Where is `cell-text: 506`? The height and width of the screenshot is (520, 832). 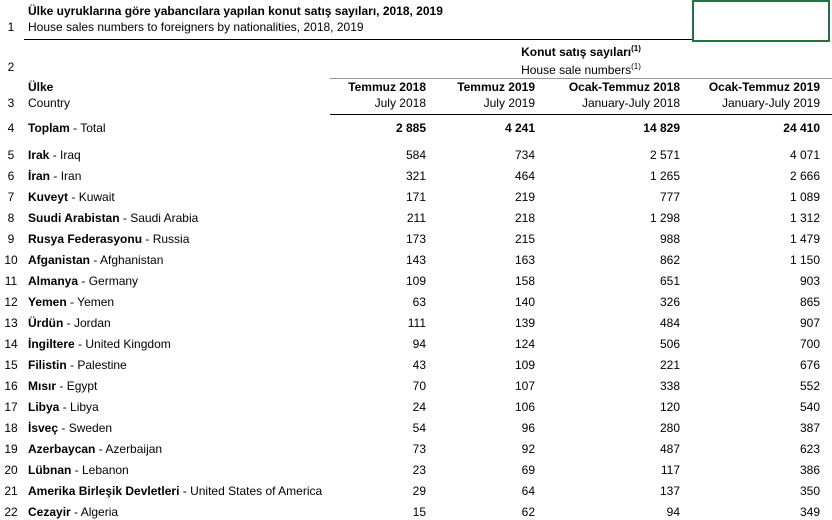 cell-text: 506 is located at coordinates (669, 344).